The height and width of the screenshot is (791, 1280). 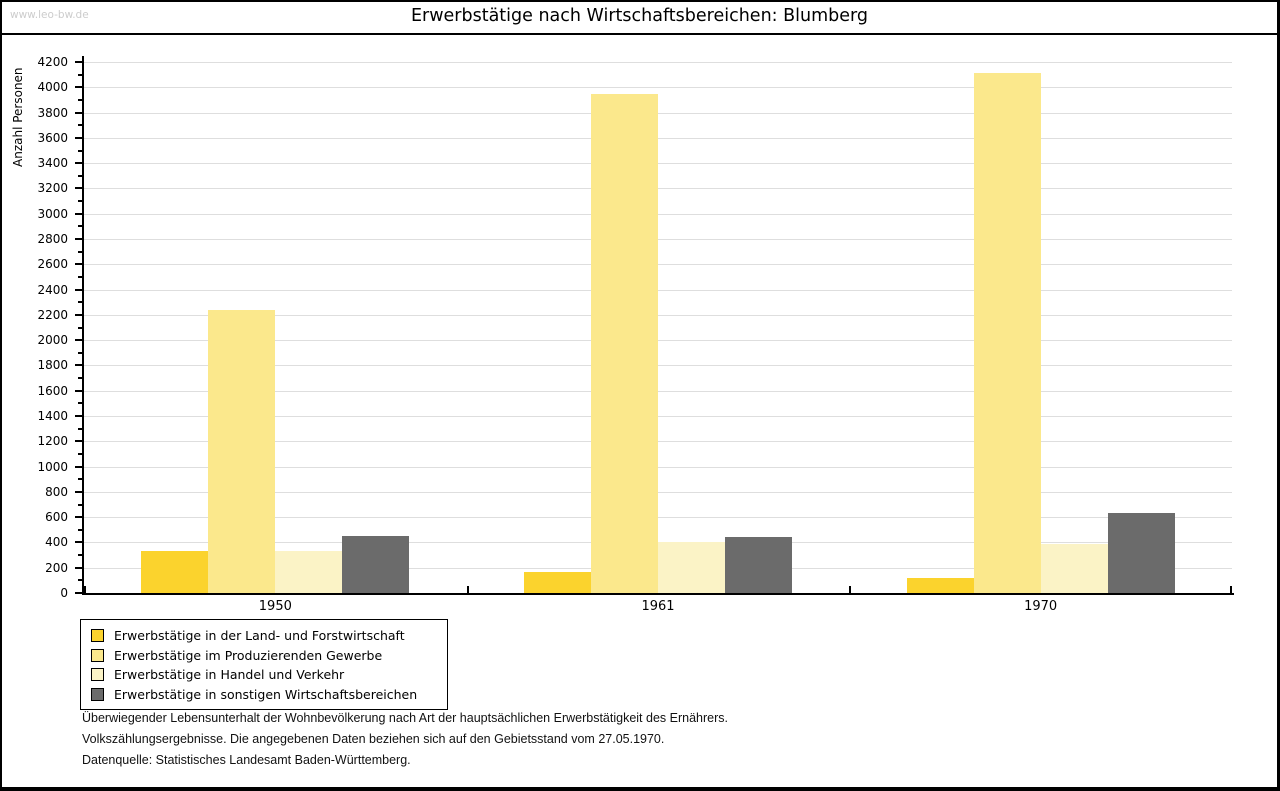 I want to click on bar-1961-series4, so click(x=758, y=565).